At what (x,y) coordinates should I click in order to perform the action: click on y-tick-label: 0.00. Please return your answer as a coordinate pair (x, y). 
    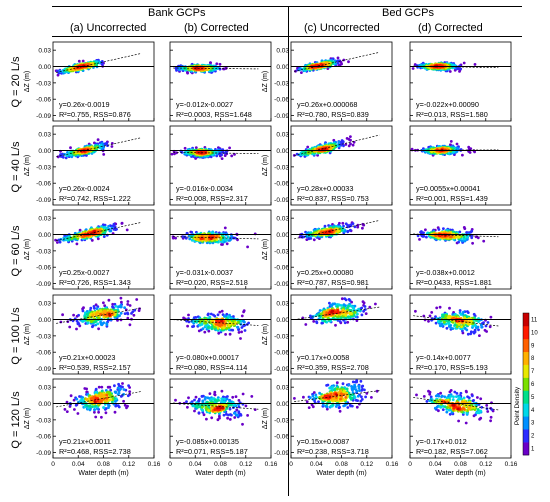
    Looking at the image, I should click on (44, 67).